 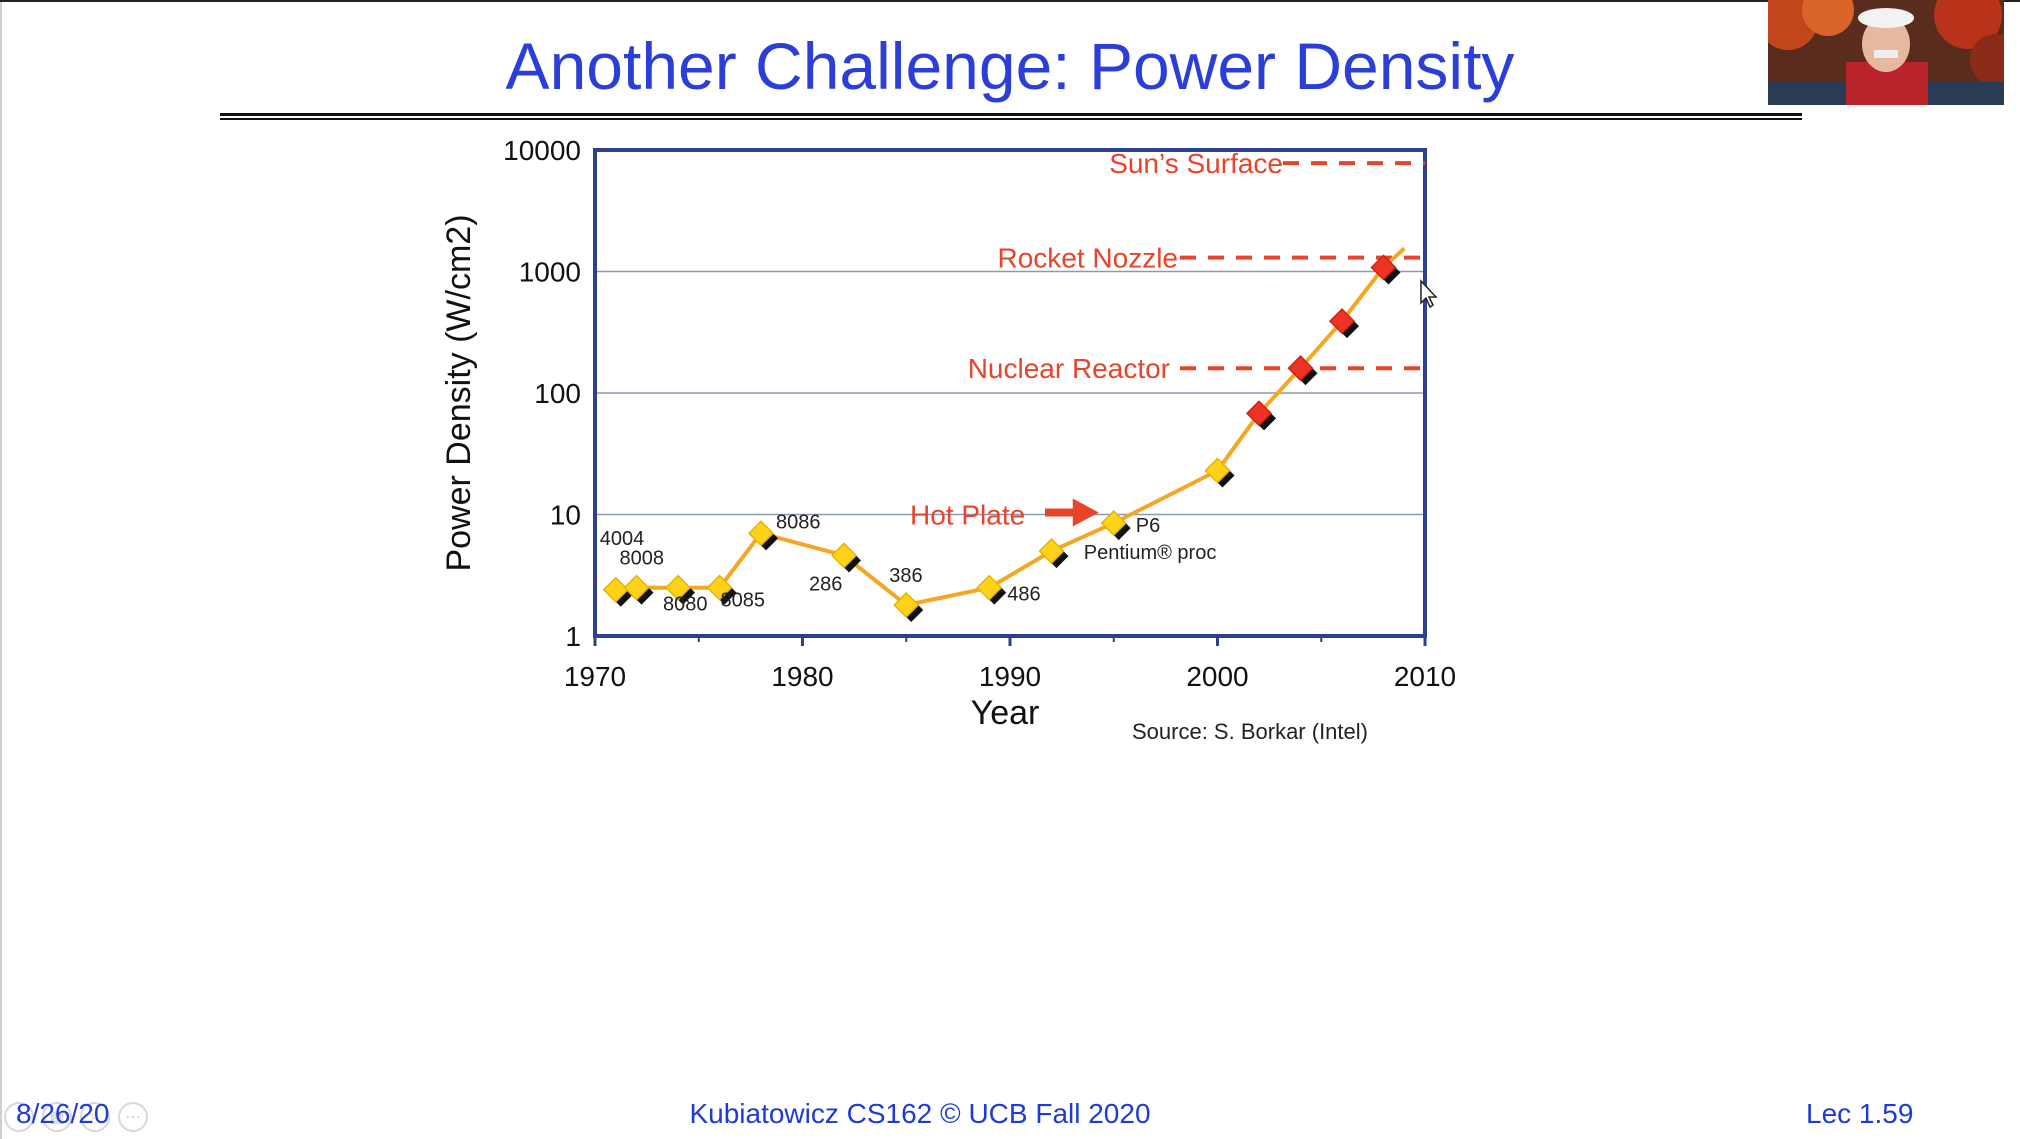 I want to click on reference-line-label: Nuclear Reactor, so click(x=1069, y=368).